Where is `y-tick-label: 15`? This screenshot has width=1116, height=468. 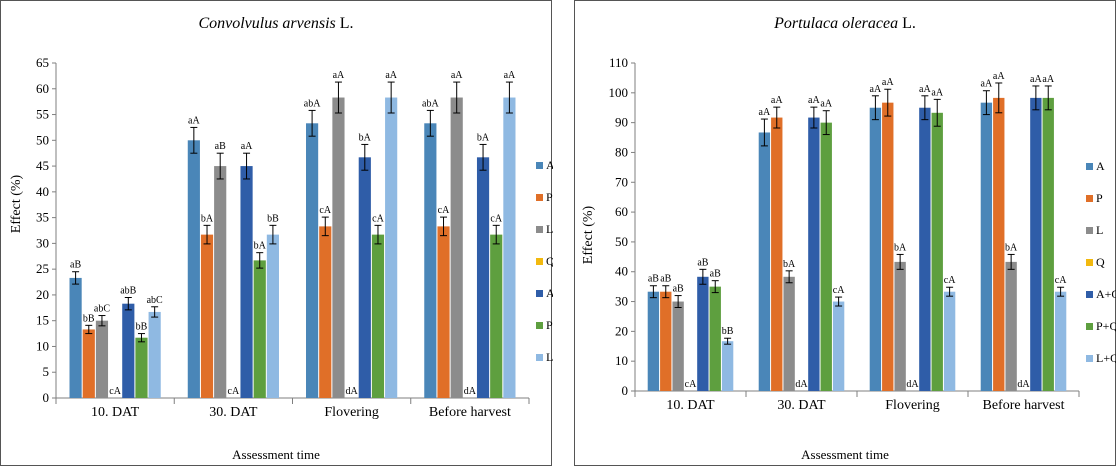 y-tick-label: 15 is located at coordinates (42, 320).